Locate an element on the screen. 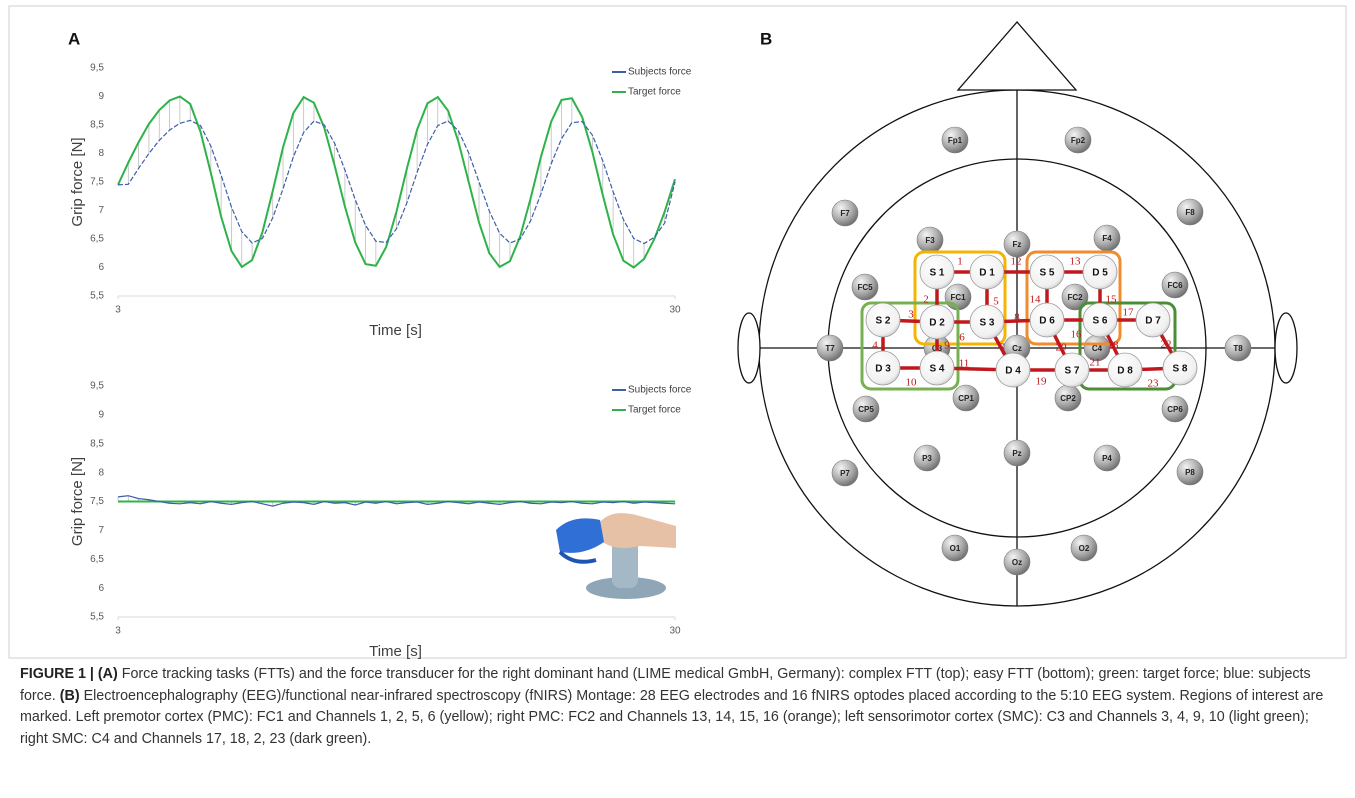  legend-label: Subjects force is located at coordinates (660, 72).